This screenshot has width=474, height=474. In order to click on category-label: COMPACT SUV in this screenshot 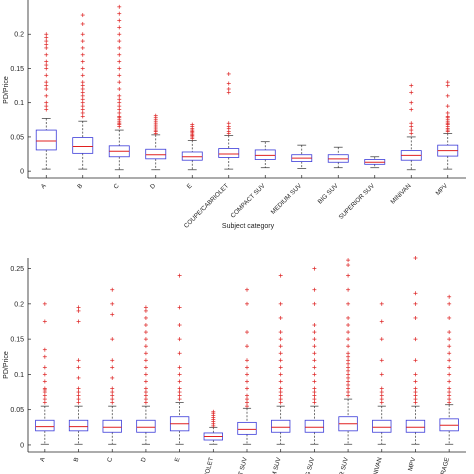, I will do `click(248, 201)`.